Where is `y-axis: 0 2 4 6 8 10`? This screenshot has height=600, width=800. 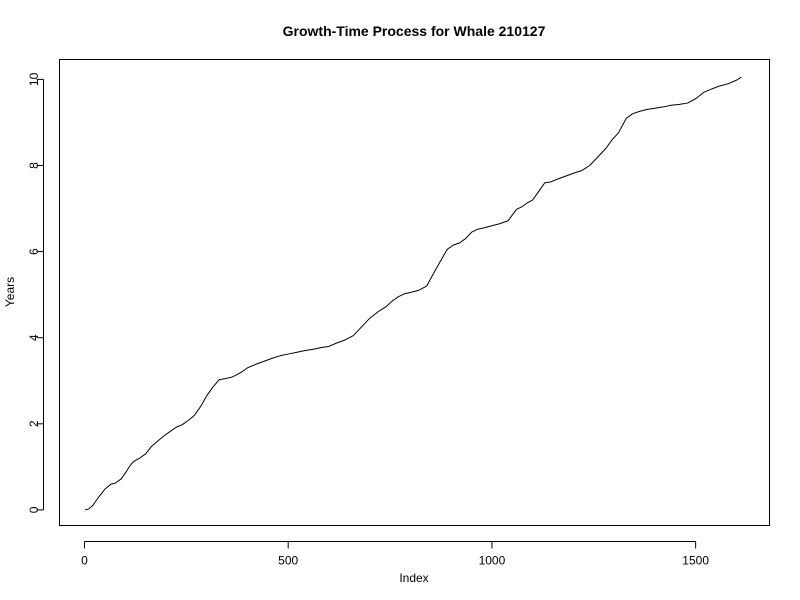
y-axis: 0 2 4 6 8 10 is located at coordinates (35, 292).